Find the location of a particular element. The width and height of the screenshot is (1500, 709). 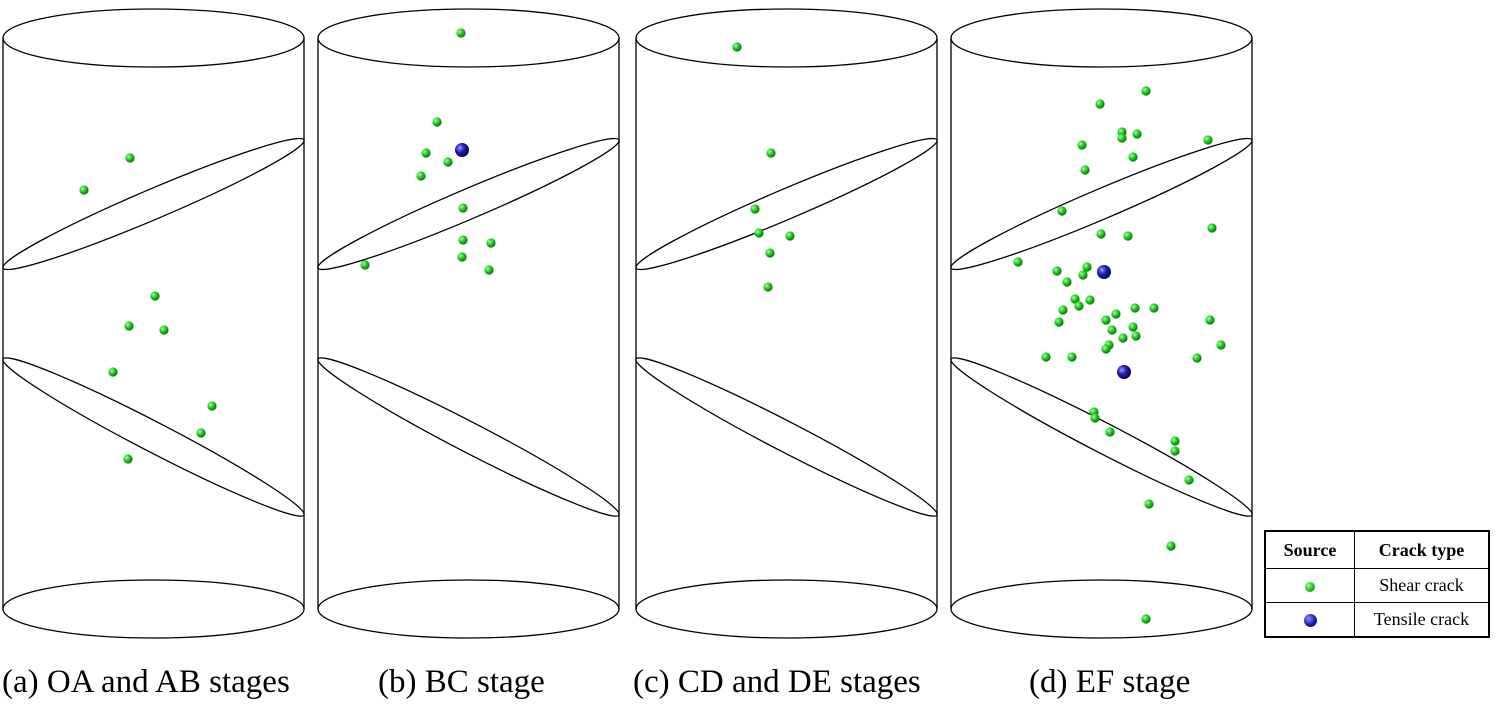

upper-discontinuity-plane-c is located at coordinates (786, 204).